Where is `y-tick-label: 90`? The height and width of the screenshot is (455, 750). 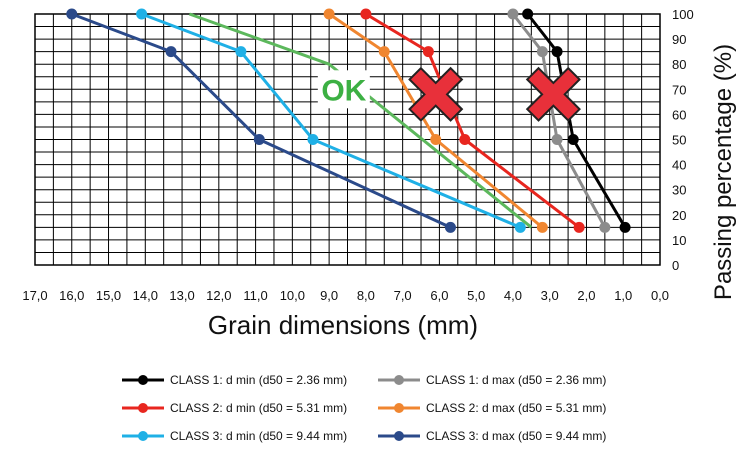
y-tick-label: 90 is located at coordinates (679, 39).